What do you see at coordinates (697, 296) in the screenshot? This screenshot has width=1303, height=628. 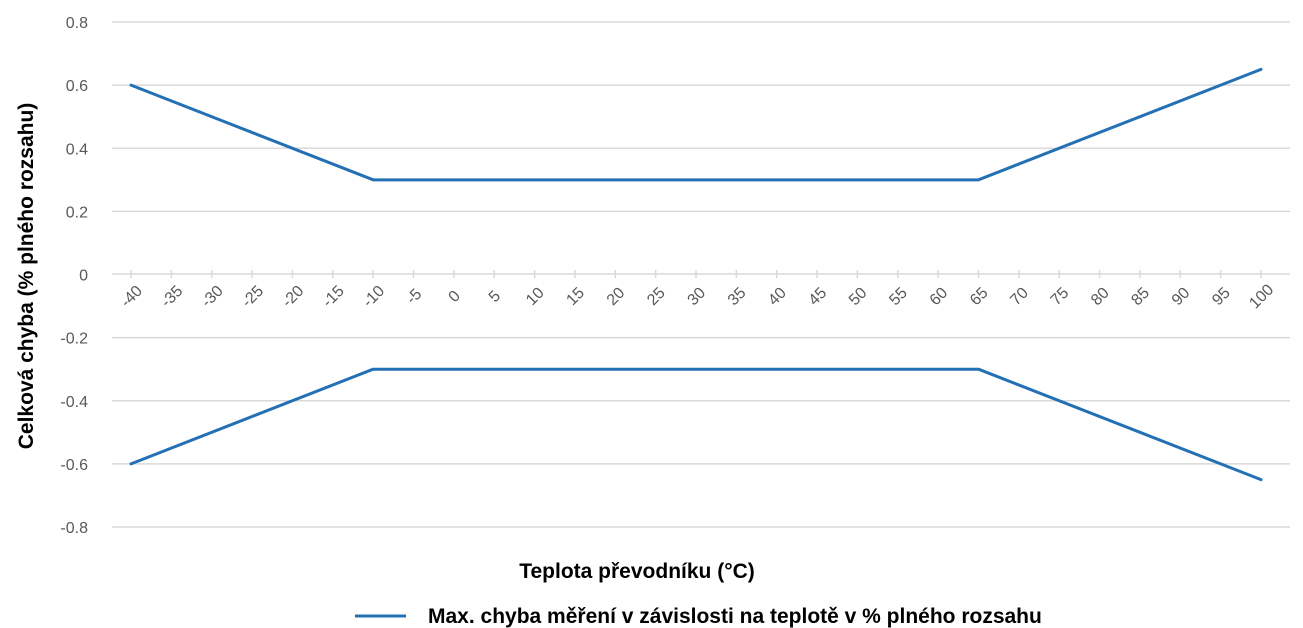 I see `x-tick-label: 30` at bounding box center [697, 296].